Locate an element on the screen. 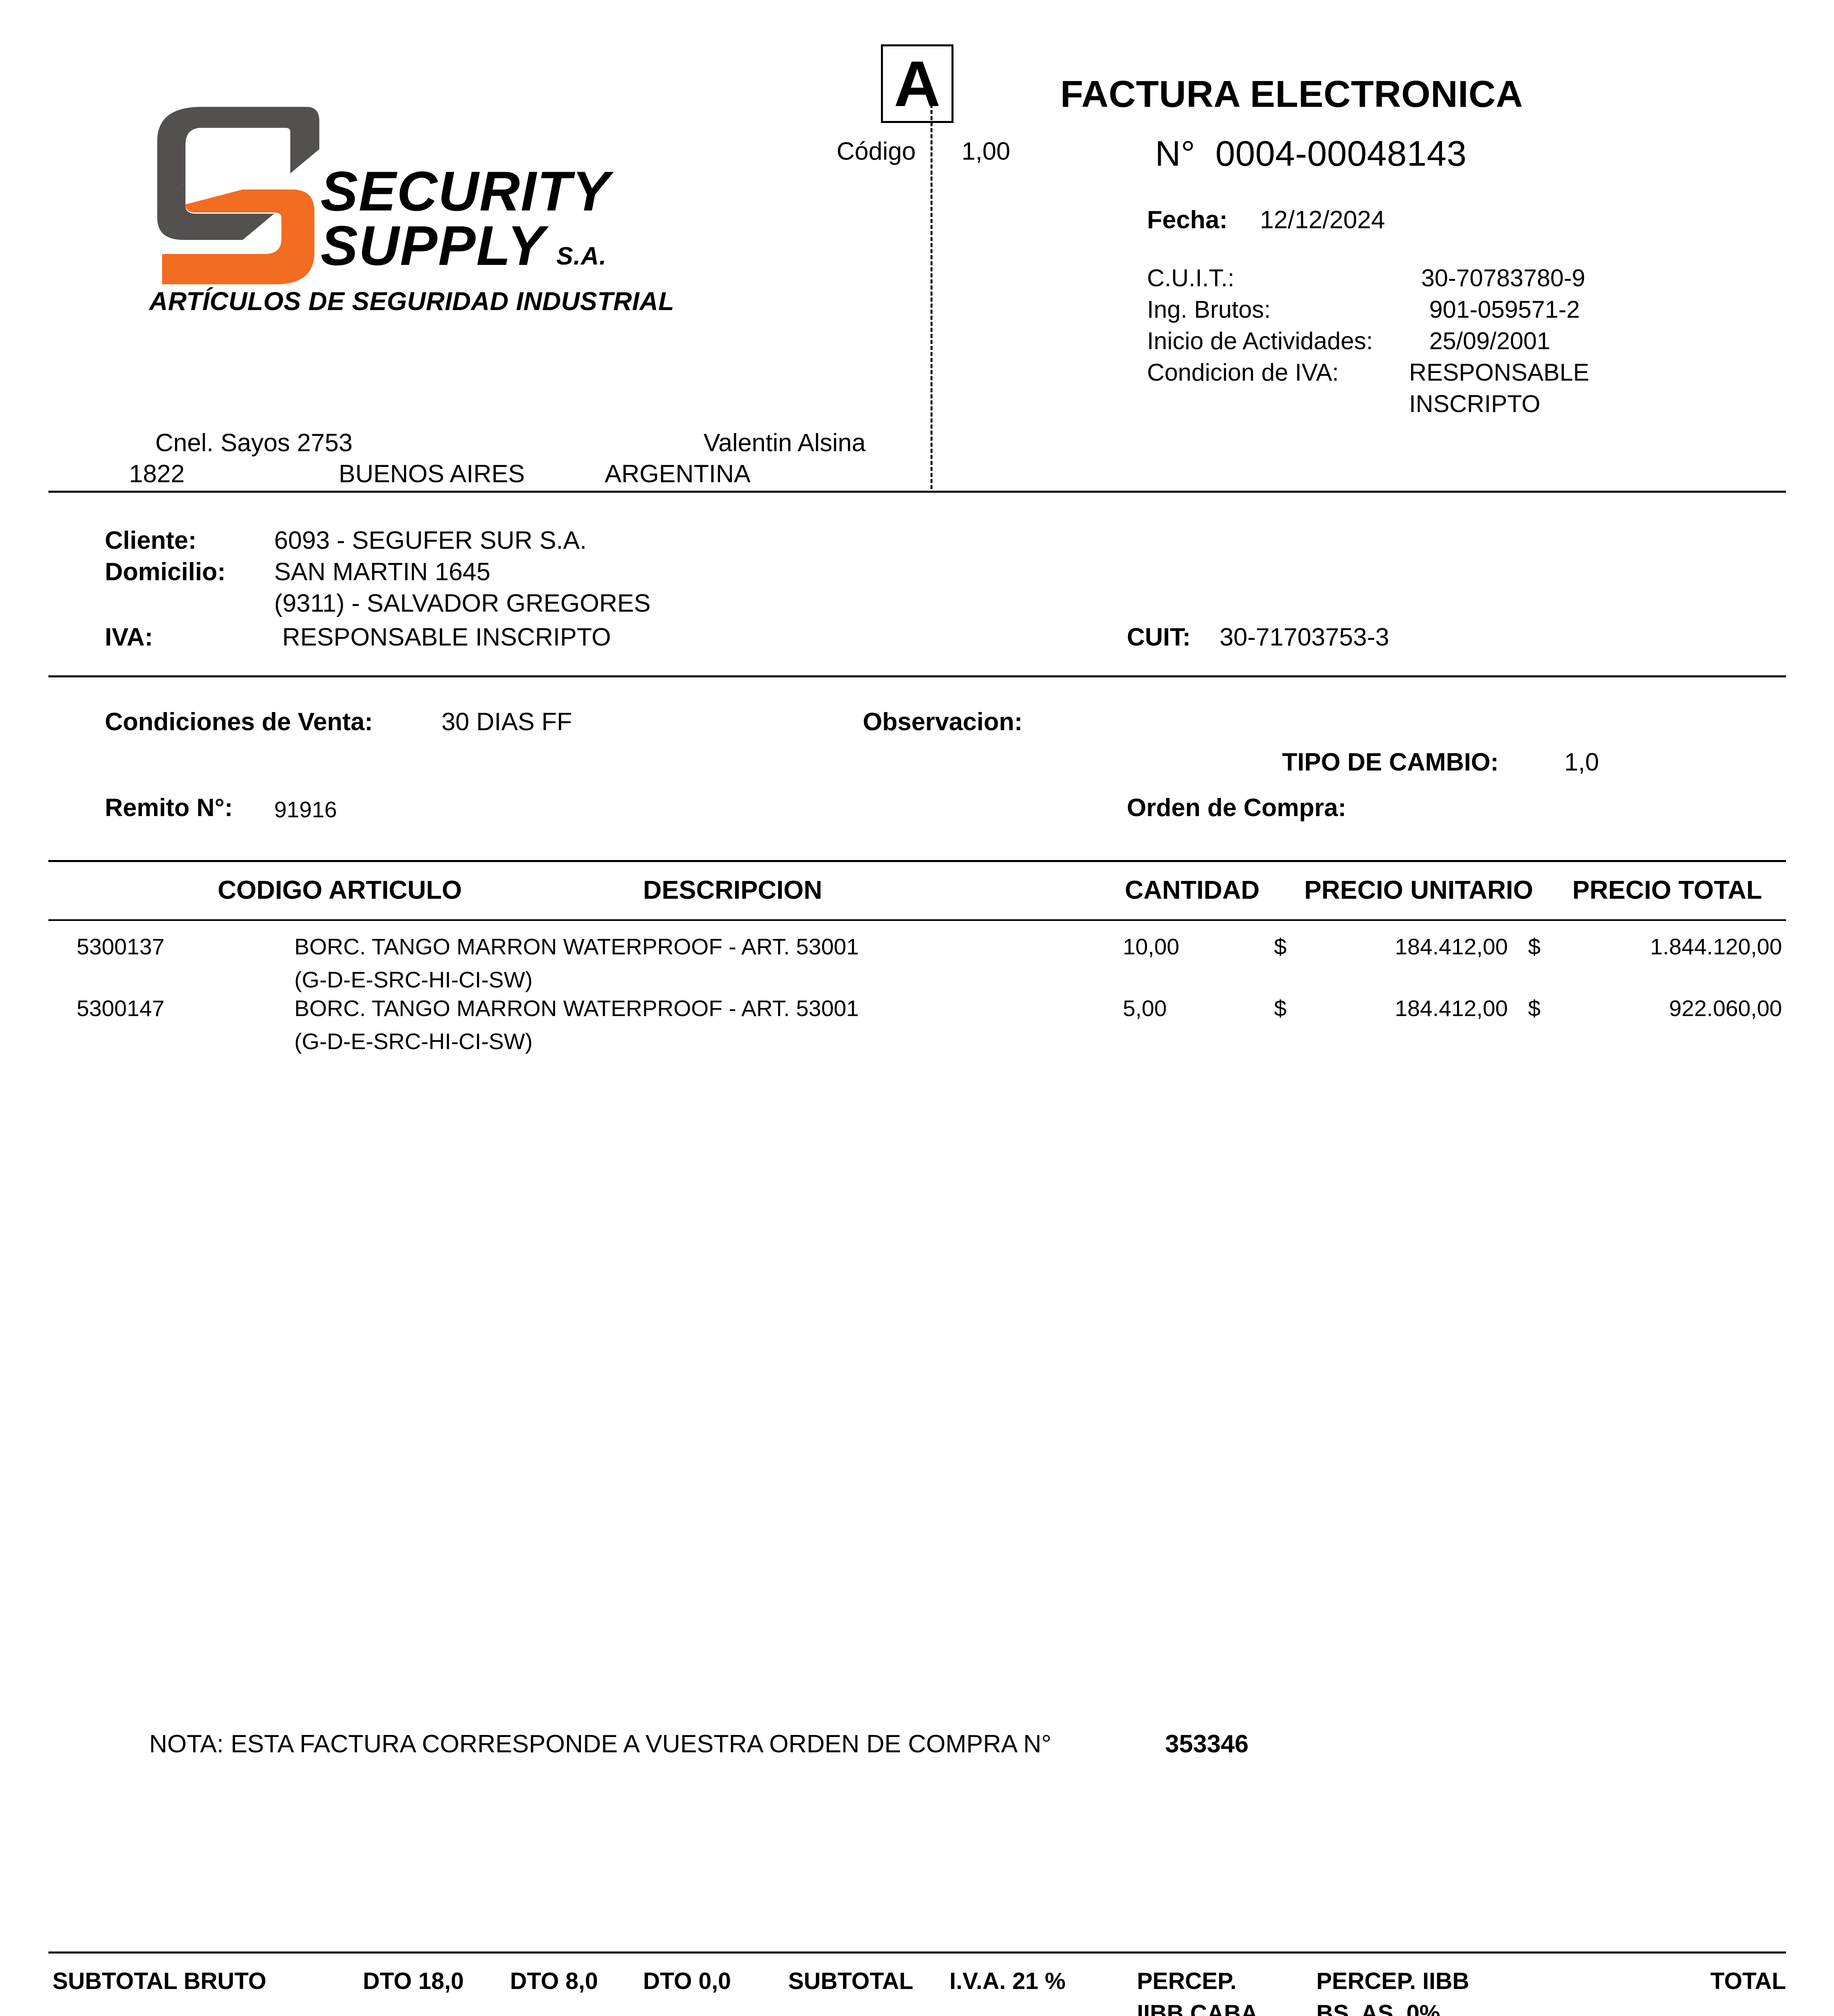 This screenshot has width=1834, height=2016. header-vertical-divider is located at coordinates (932, 296).